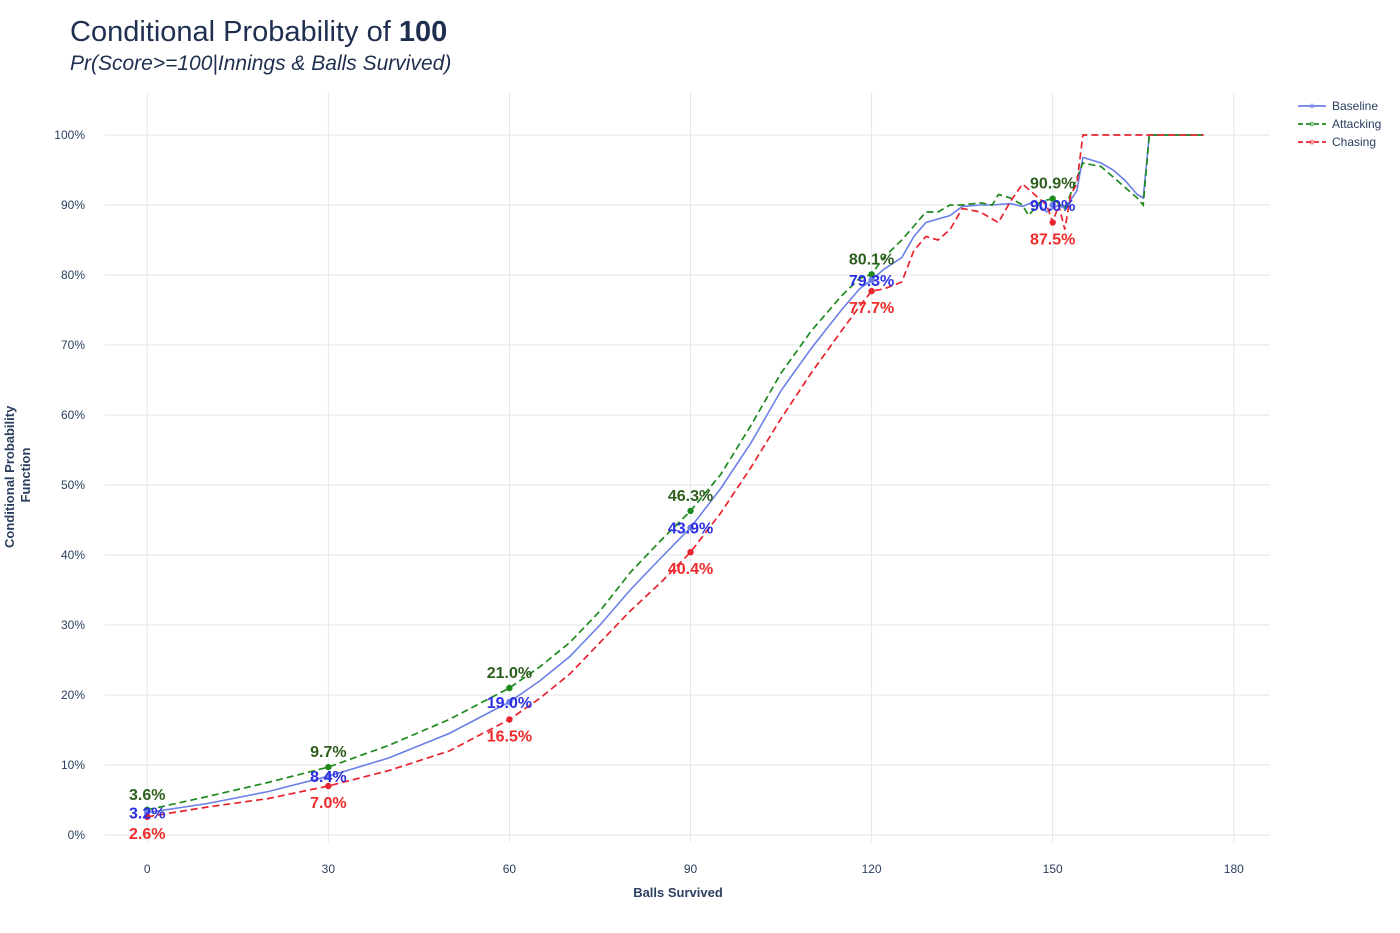 The width and height of the screenshot is (1400, 933). I want to click on legend-item-chasing: Chasing, so click(1337, 142).